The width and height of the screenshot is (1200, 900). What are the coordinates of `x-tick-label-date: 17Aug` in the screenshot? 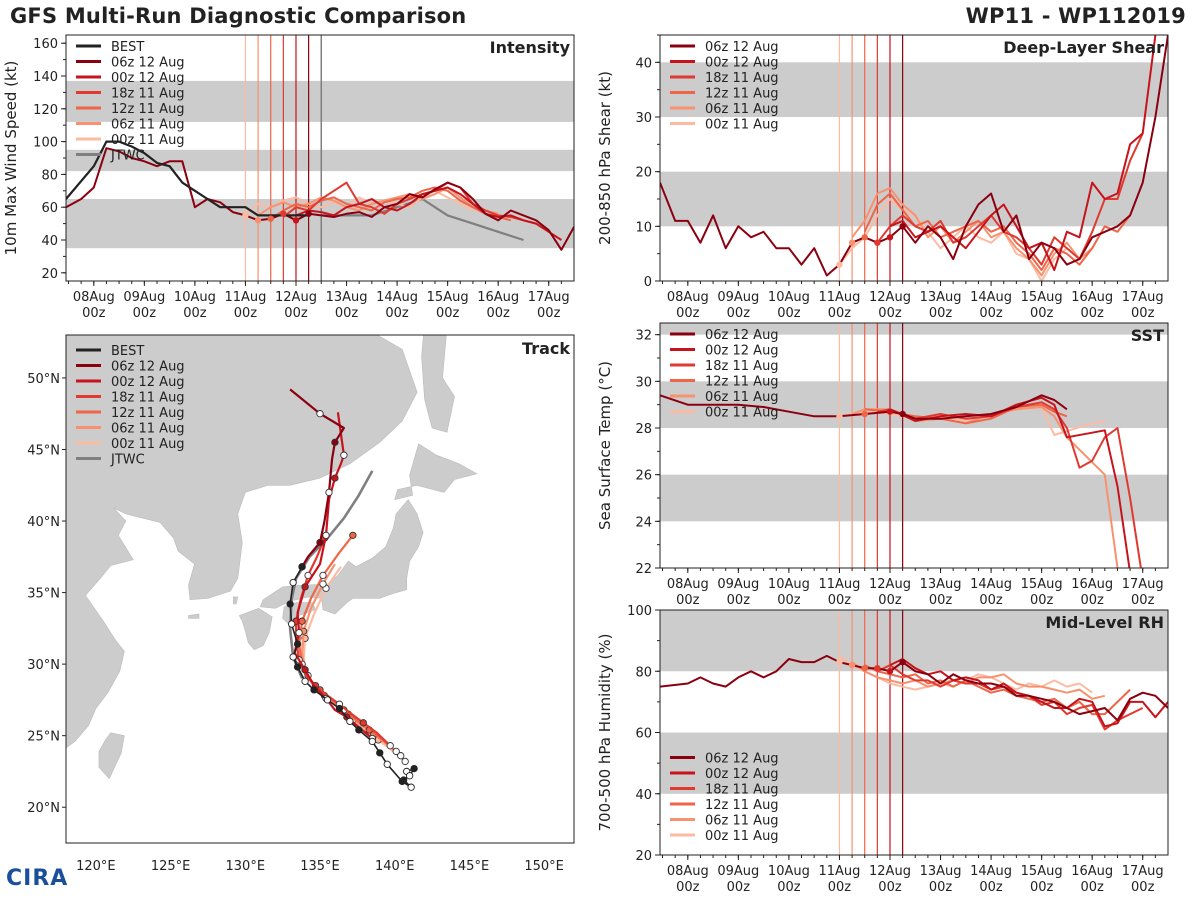 It's located at (1143, 297).